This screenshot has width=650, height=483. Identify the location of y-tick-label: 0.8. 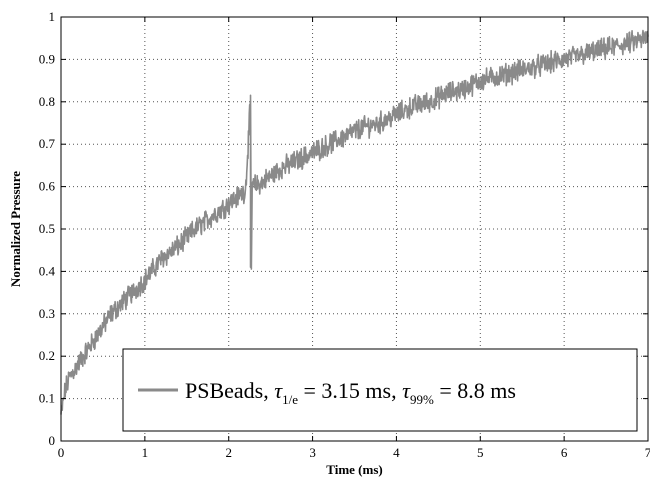
(47, 101).